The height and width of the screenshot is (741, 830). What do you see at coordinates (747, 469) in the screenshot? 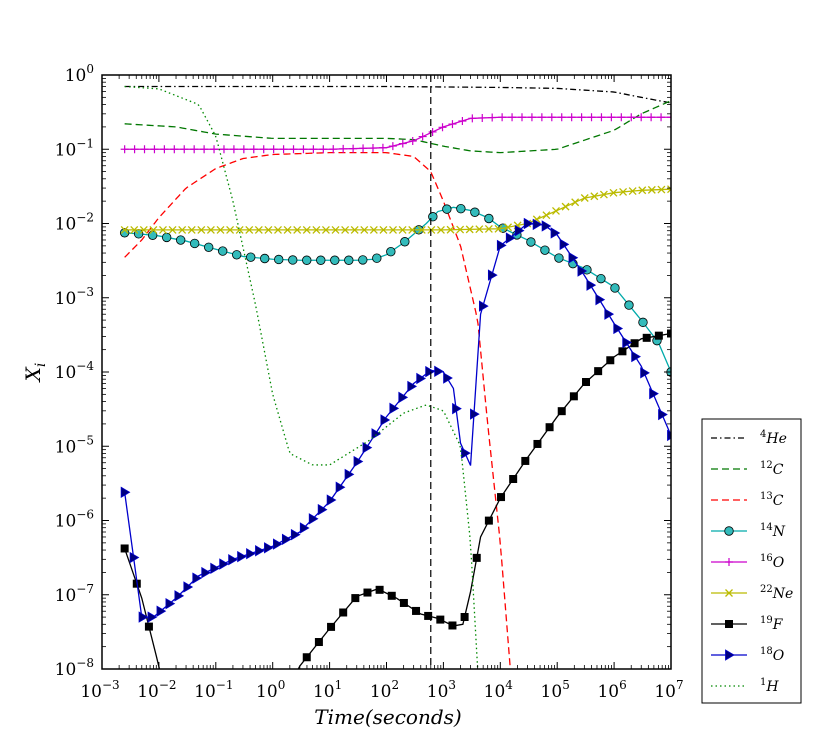
I see `legend-entry-12C: 12C` at bounding box center [747, 469].